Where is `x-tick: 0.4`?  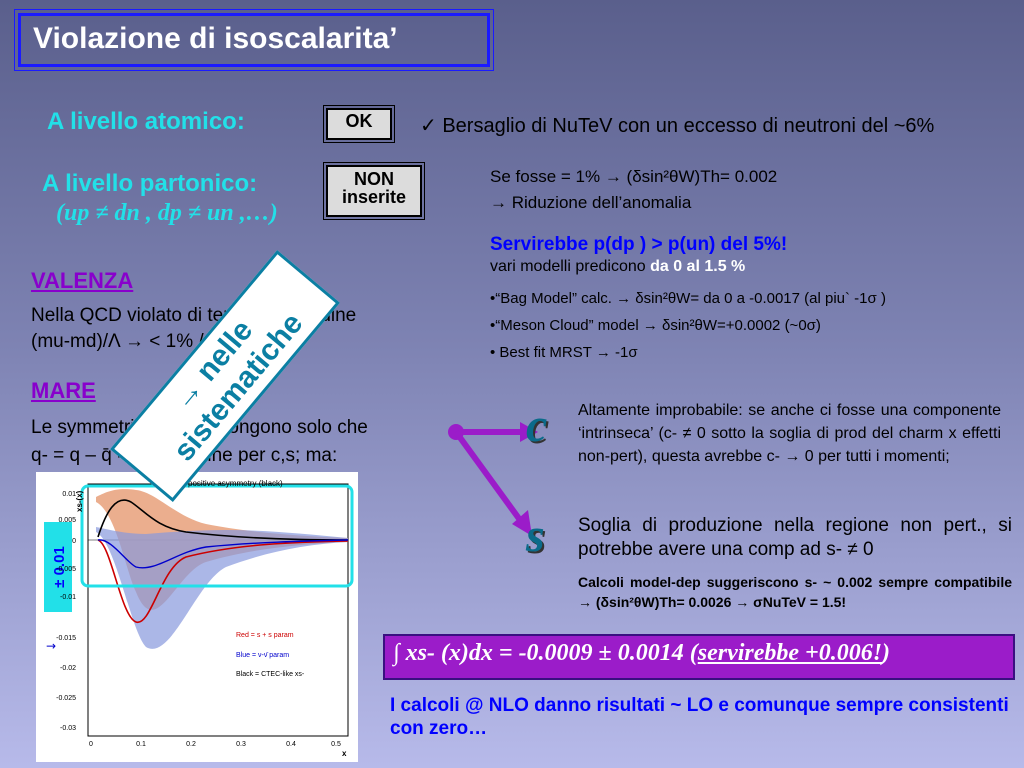 x-tick: 0.4 is located at coordinates (291, 744).